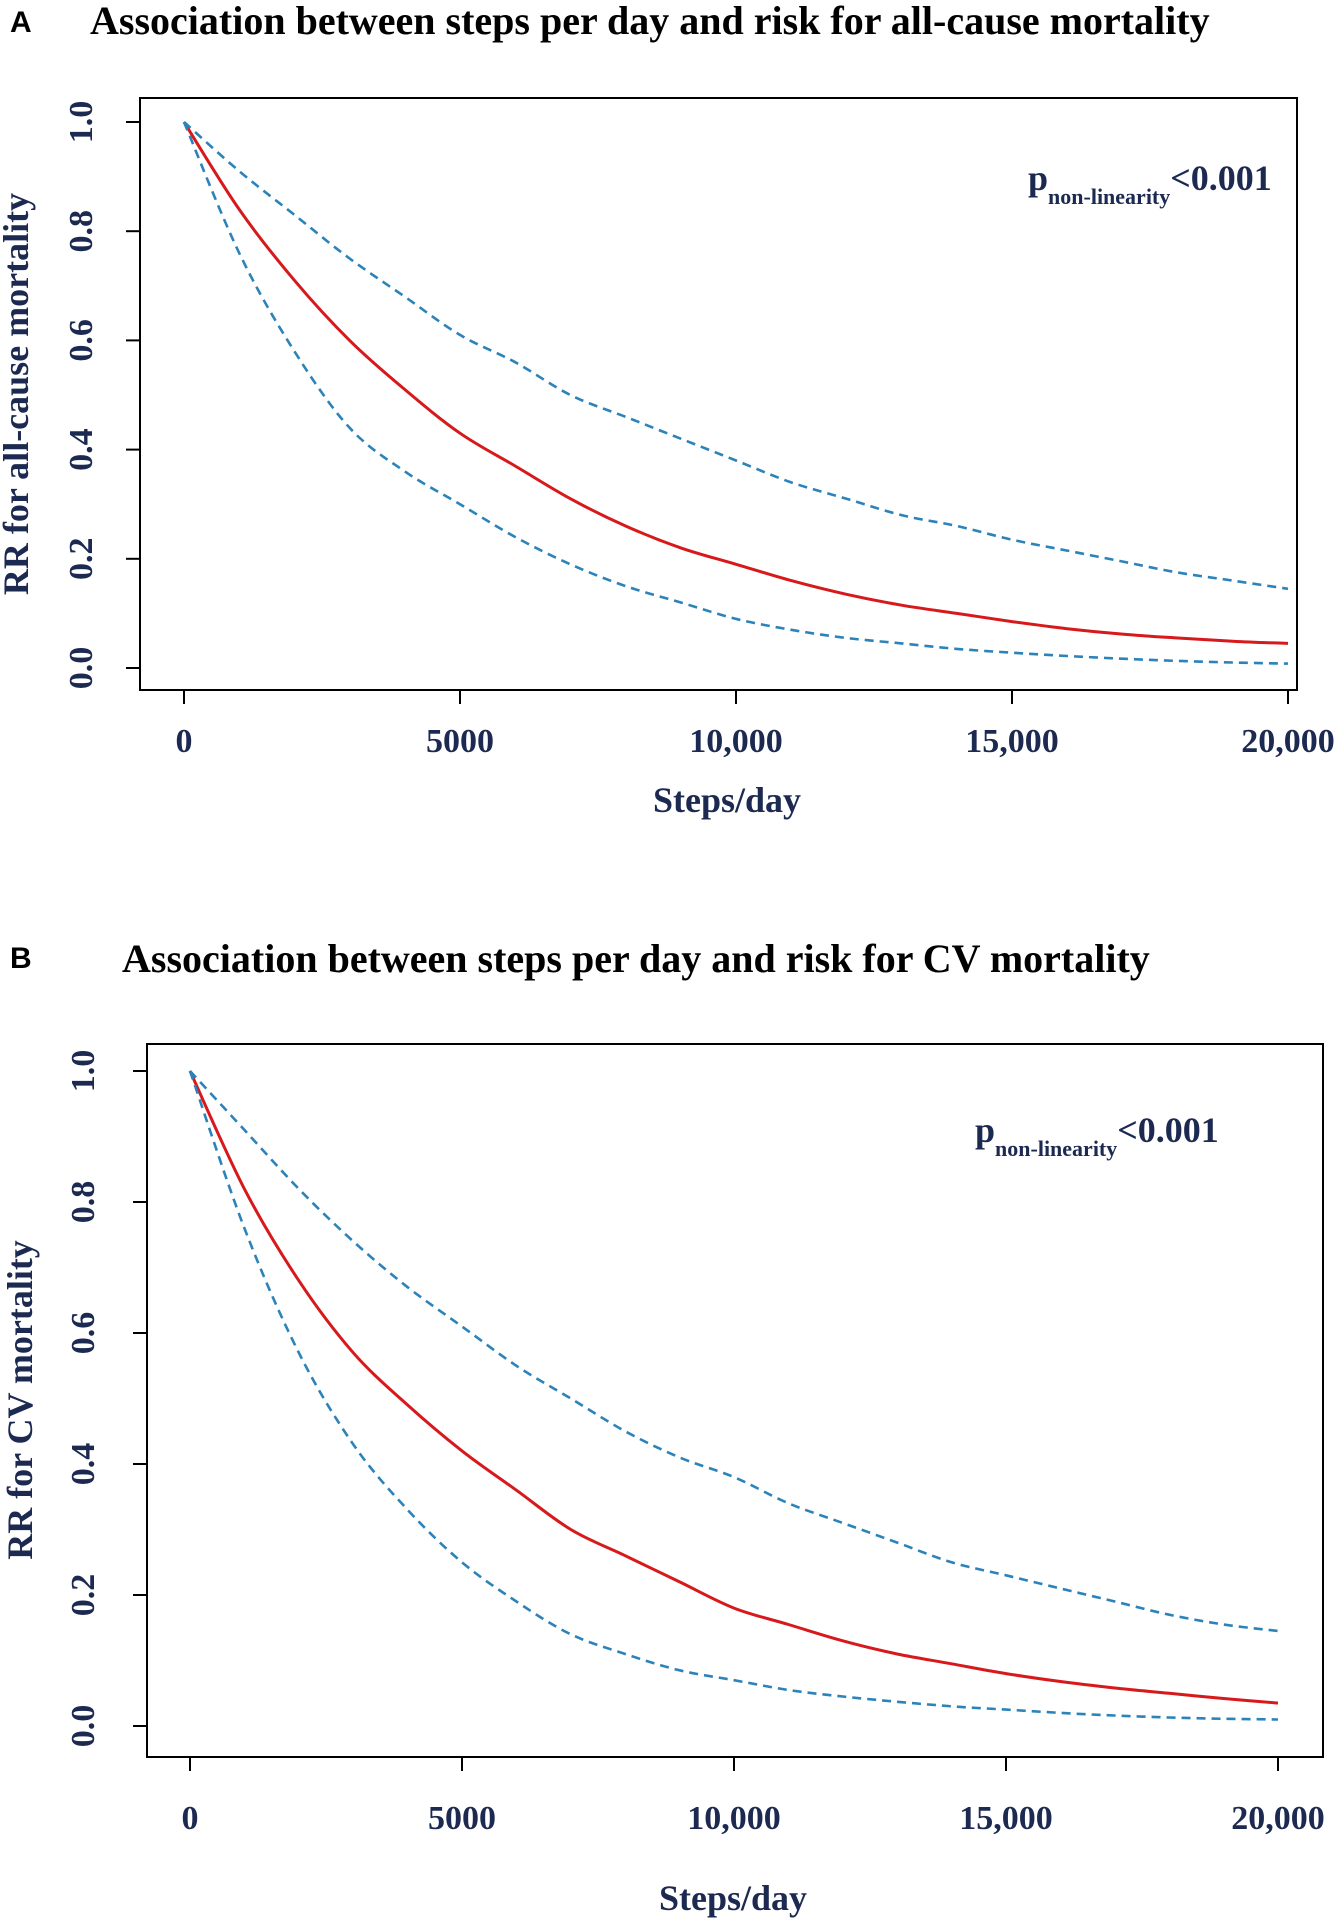 The height and width of the screenshot is (1922, 1340). What do you see at coordinates (21, 22) in the screenshot?
I see `panel-letter: A` at bounding box center [21, 22].